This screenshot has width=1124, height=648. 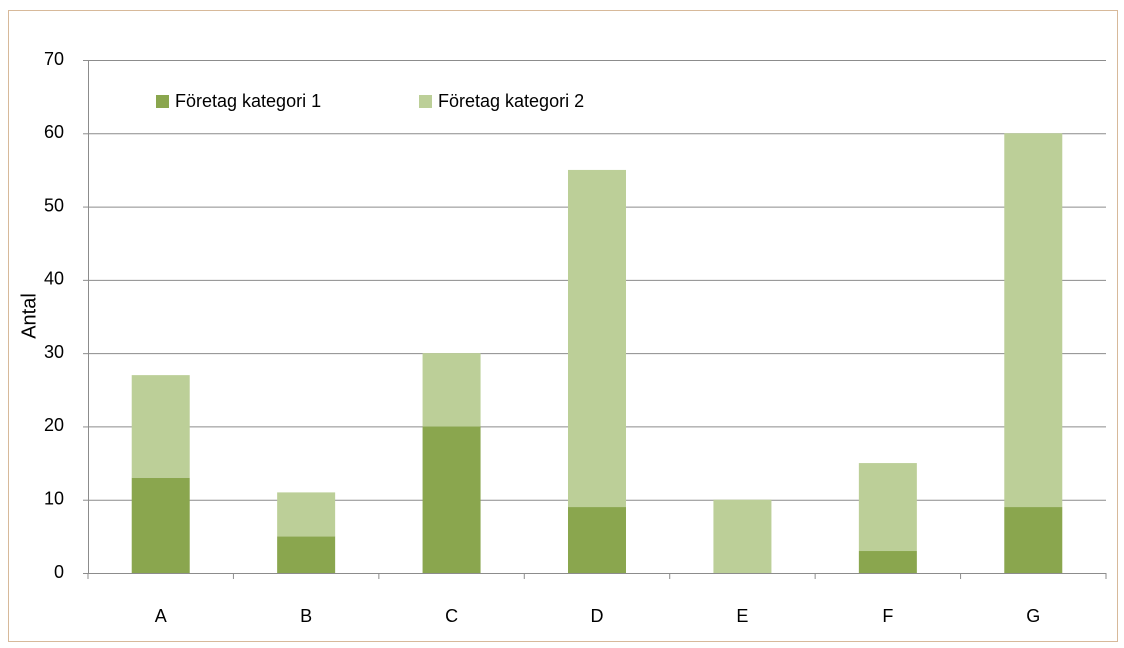 I want to click on legend-label: Företag kategori 1, so click(x=248, y=101).